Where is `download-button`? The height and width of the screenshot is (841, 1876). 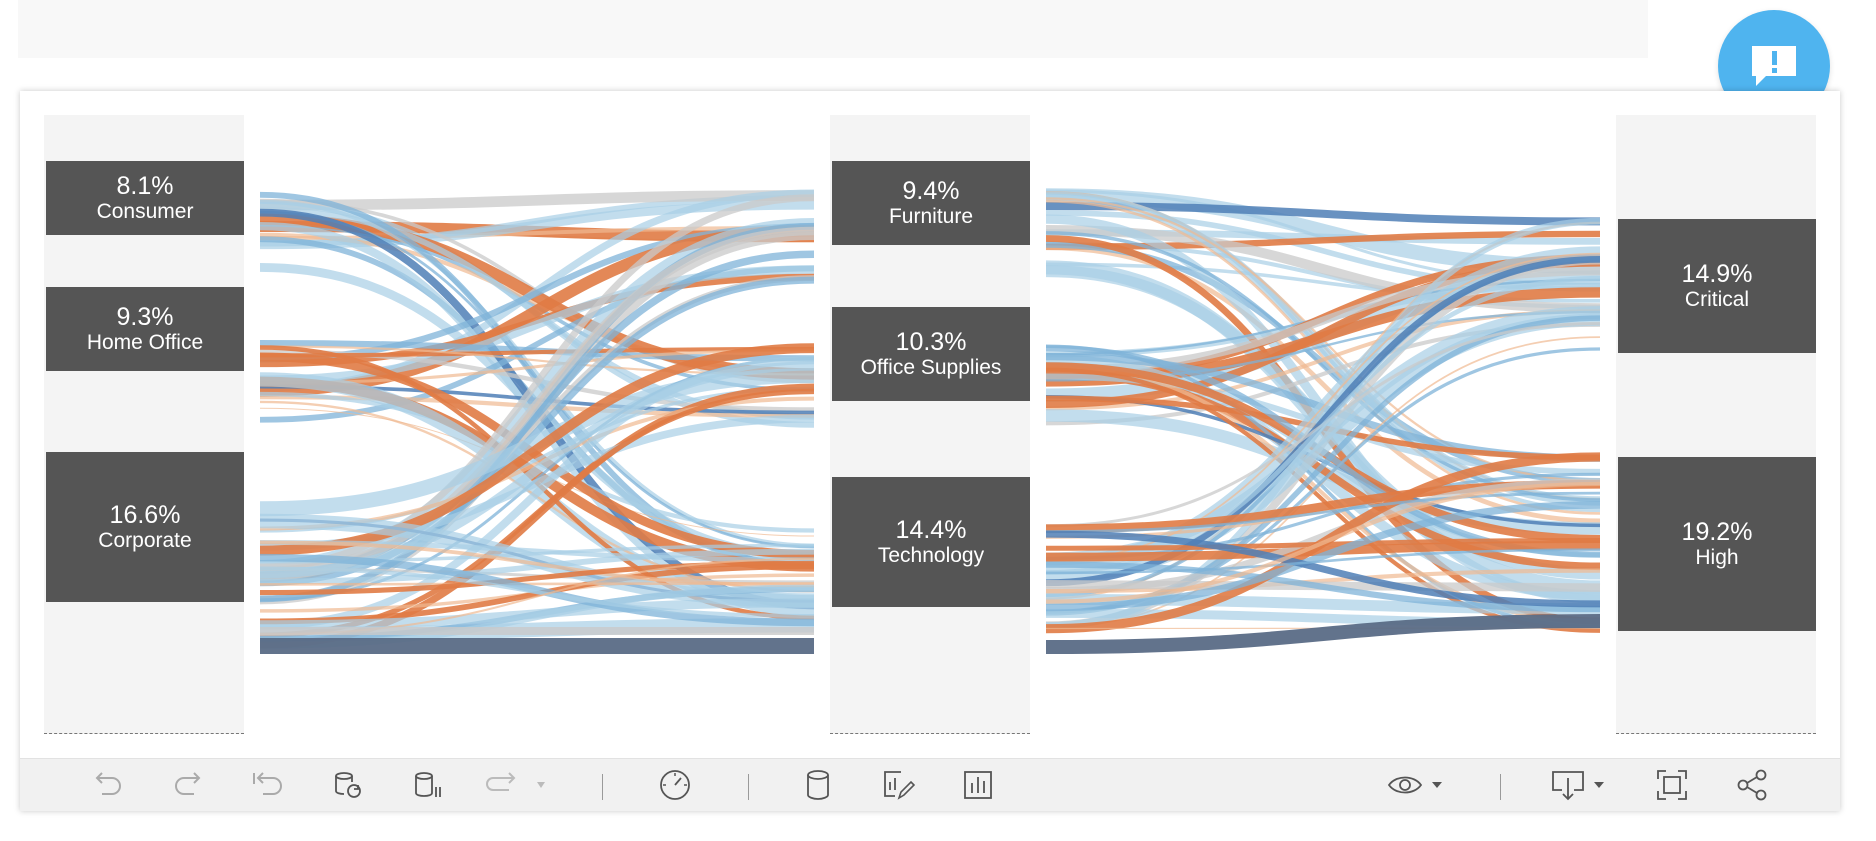
download-button is located at coordinates (1583, 785).